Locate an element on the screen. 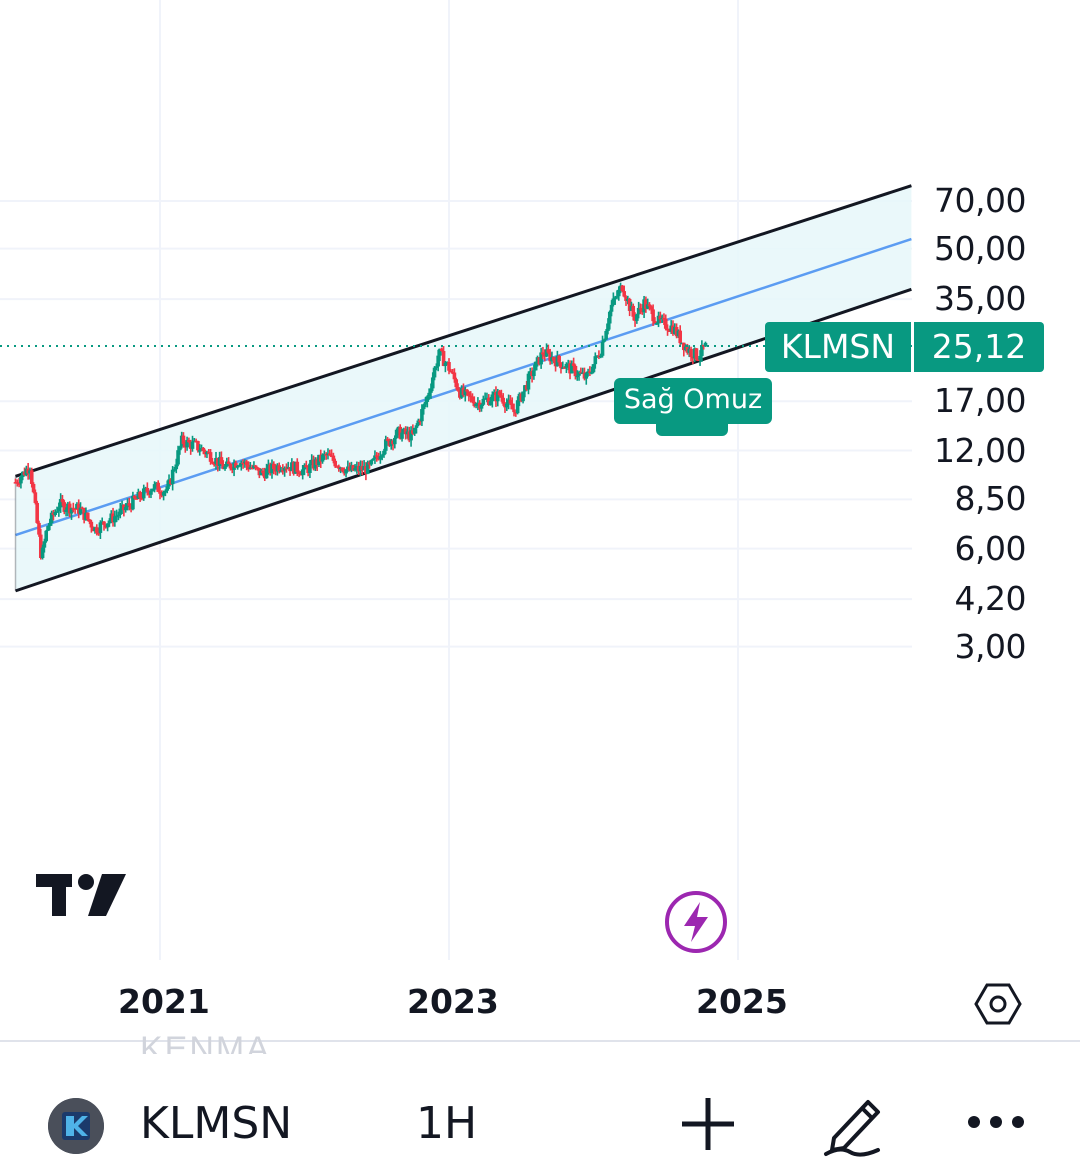 Image resolution: width=1080 pixels, height=1162 pixels. interval-selector: 1H is located at coordinates (447, 1123).